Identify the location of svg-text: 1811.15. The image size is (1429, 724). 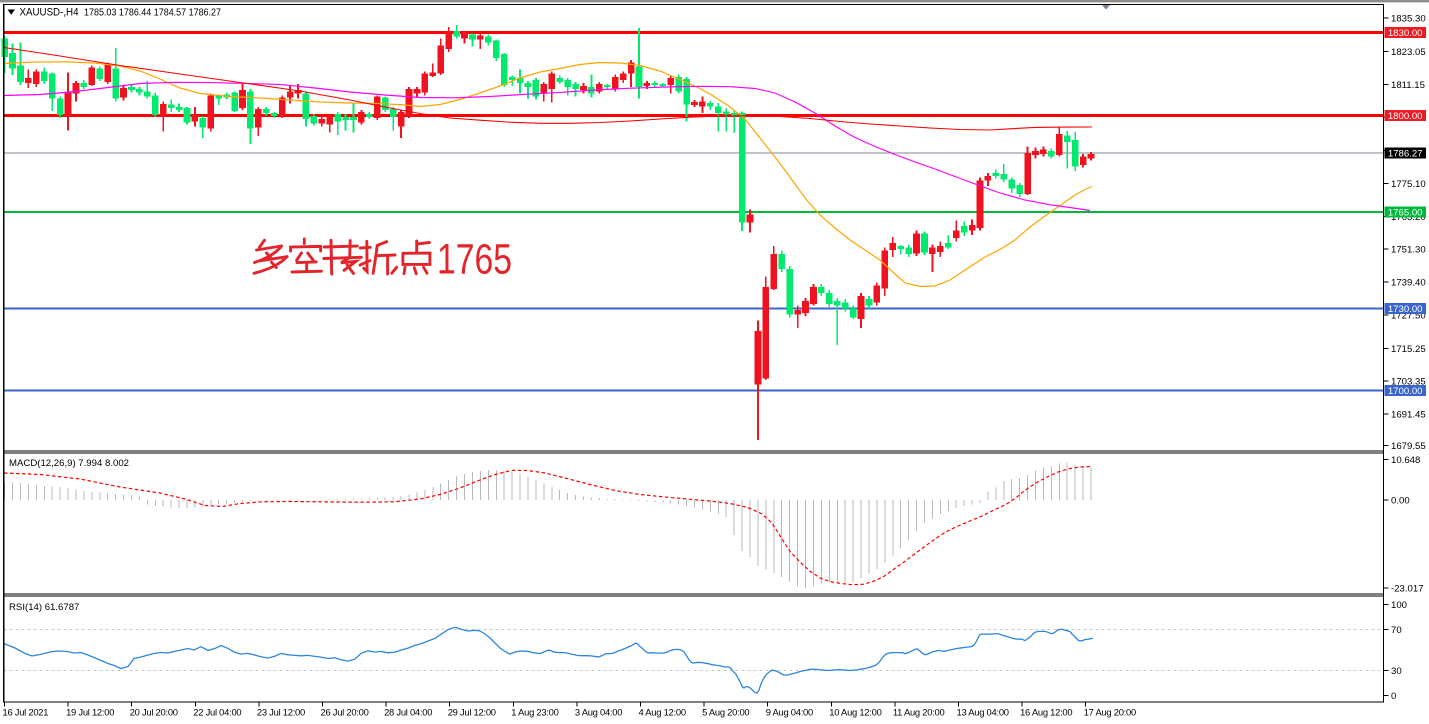
(1408, 85).